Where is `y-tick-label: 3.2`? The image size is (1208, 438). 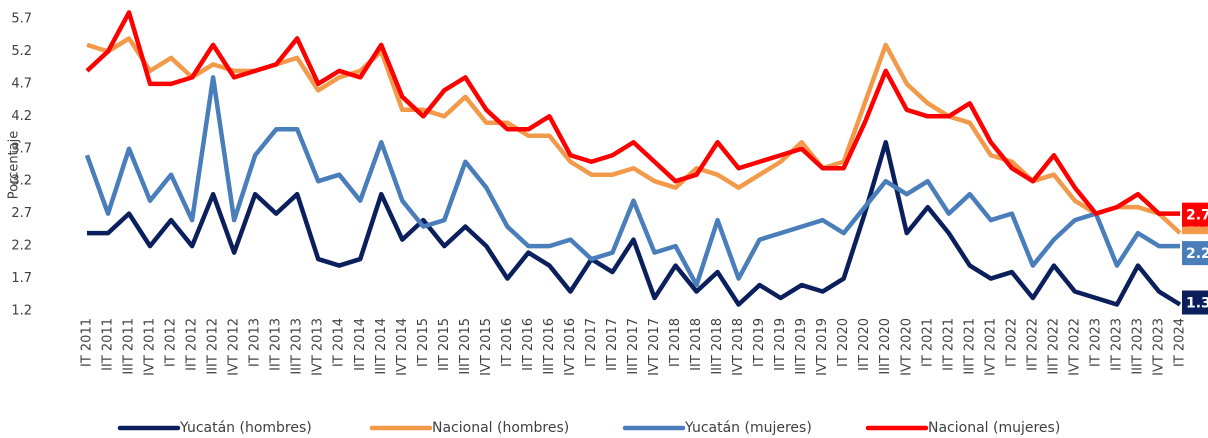 y-tick-label: 3.2 is located at coordinates (21, 181).